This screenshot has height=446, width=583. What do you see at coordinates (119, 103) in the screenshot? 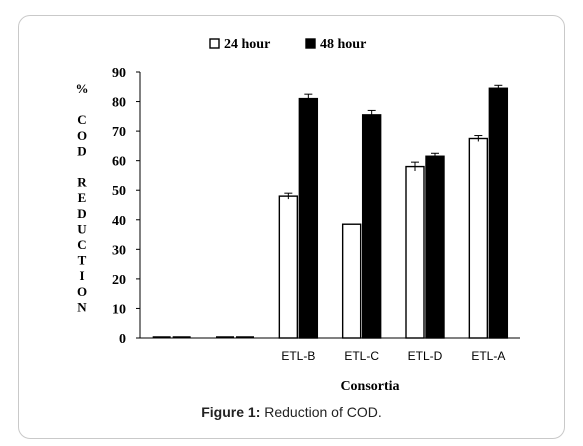
I see `y-tick-label: 80` at bounding box center [119, 103].